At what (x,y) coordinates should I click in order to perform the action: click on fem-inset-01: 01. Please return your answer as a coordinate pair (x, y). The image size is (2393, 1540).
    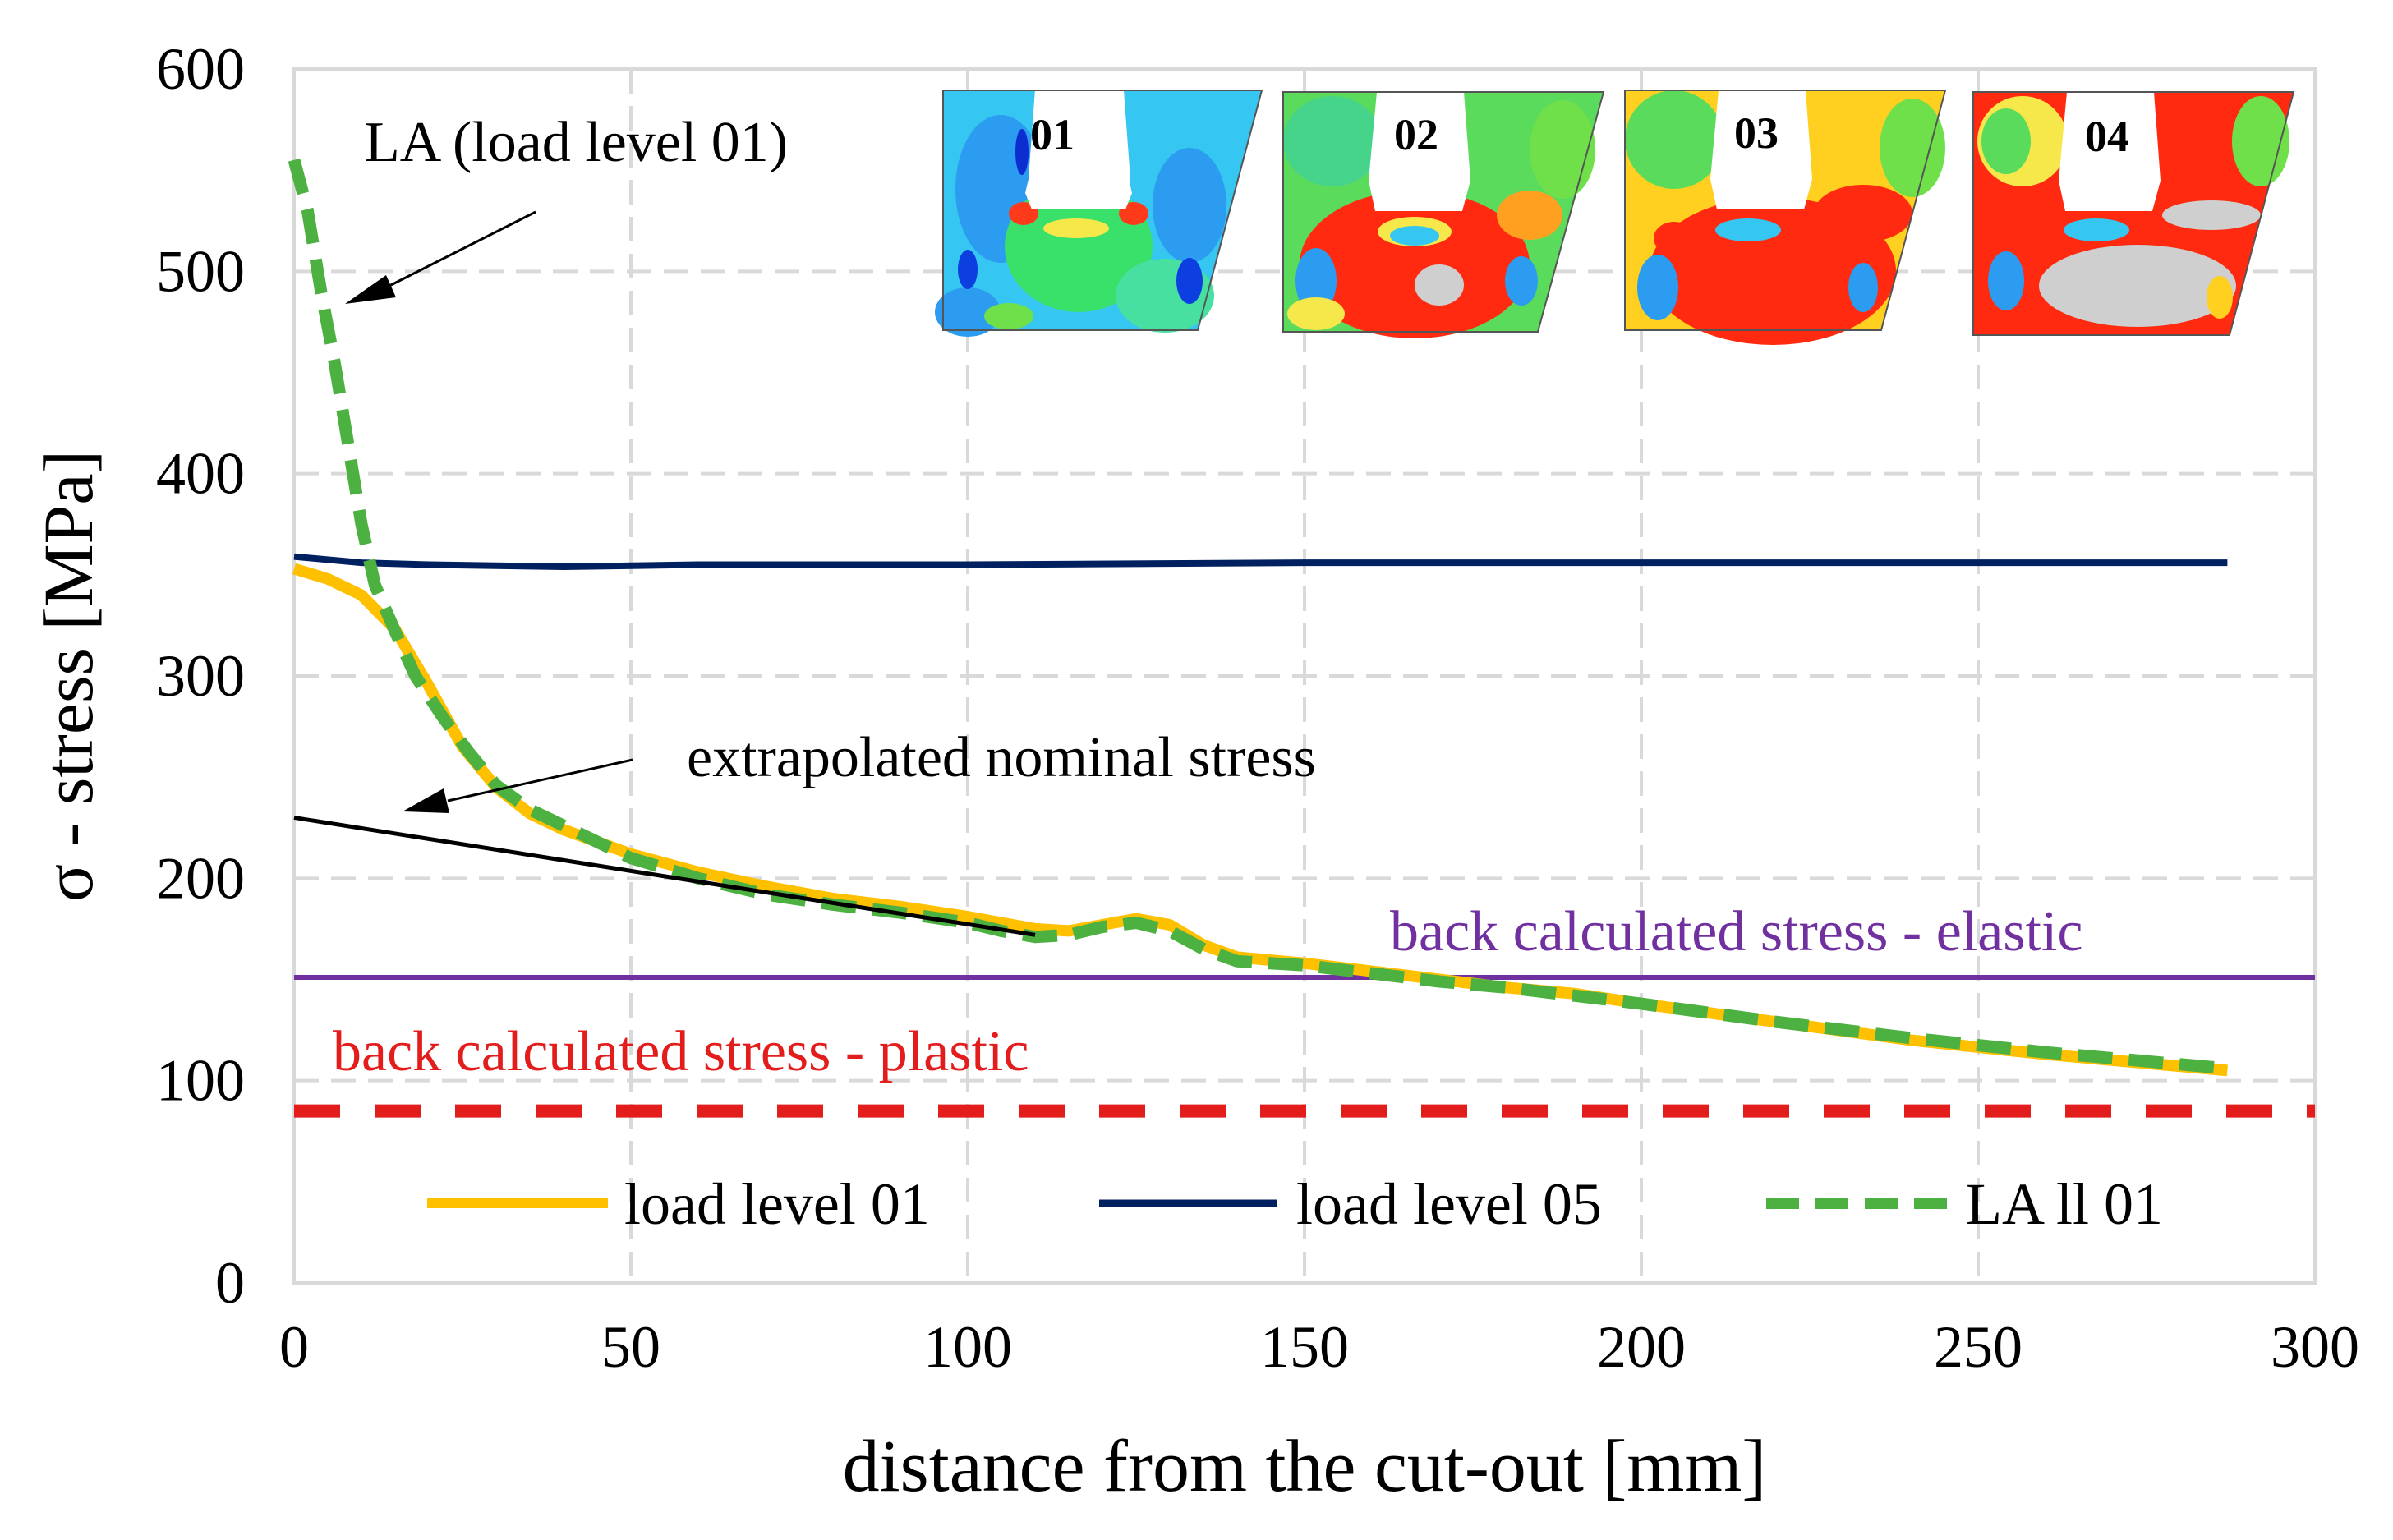
    Looking at the image, I should click on (1099, 213).